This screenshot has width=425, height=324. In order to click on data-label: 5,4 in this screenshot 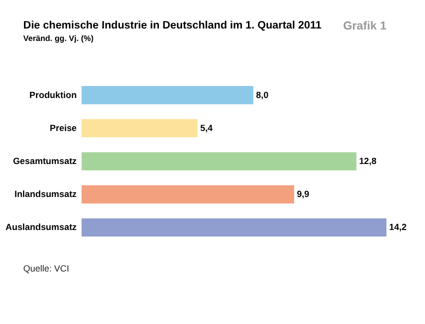, I will do `click(206, 127)`.